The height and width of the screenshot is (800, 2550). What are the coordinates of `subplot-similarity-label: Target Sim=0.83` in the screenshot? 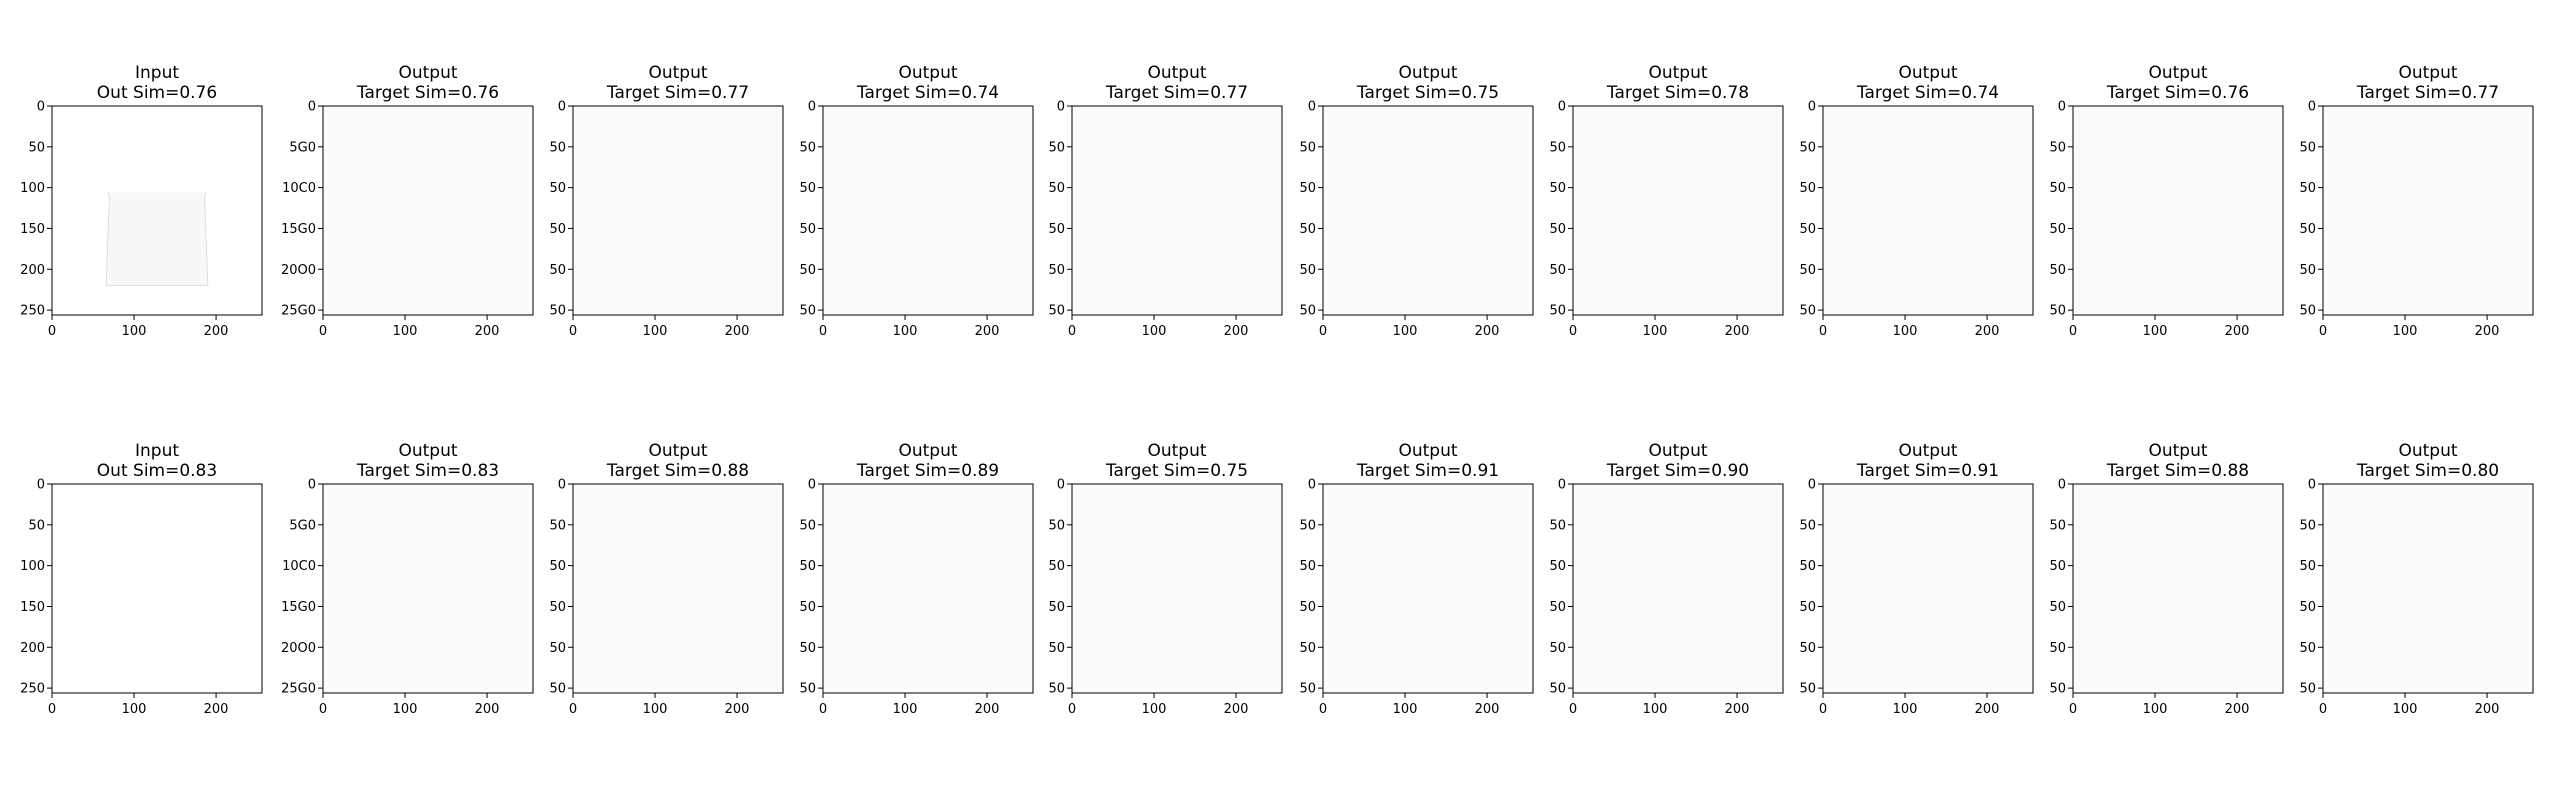 It's located at (427, 471).